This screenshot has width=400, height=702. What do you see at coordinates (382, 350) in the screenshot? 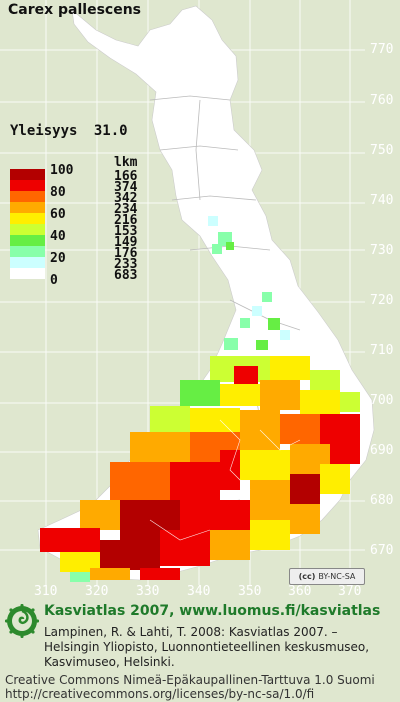
I see `y-axis-label: 710` at bounding box center [382, 350].